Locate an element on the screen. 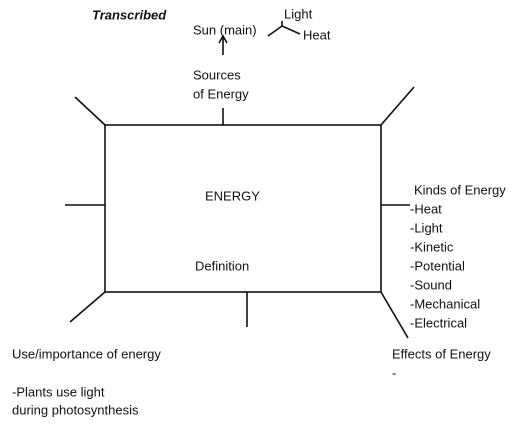 The image size is (518, 428). arrow-head is located at coordinates (223, 39).